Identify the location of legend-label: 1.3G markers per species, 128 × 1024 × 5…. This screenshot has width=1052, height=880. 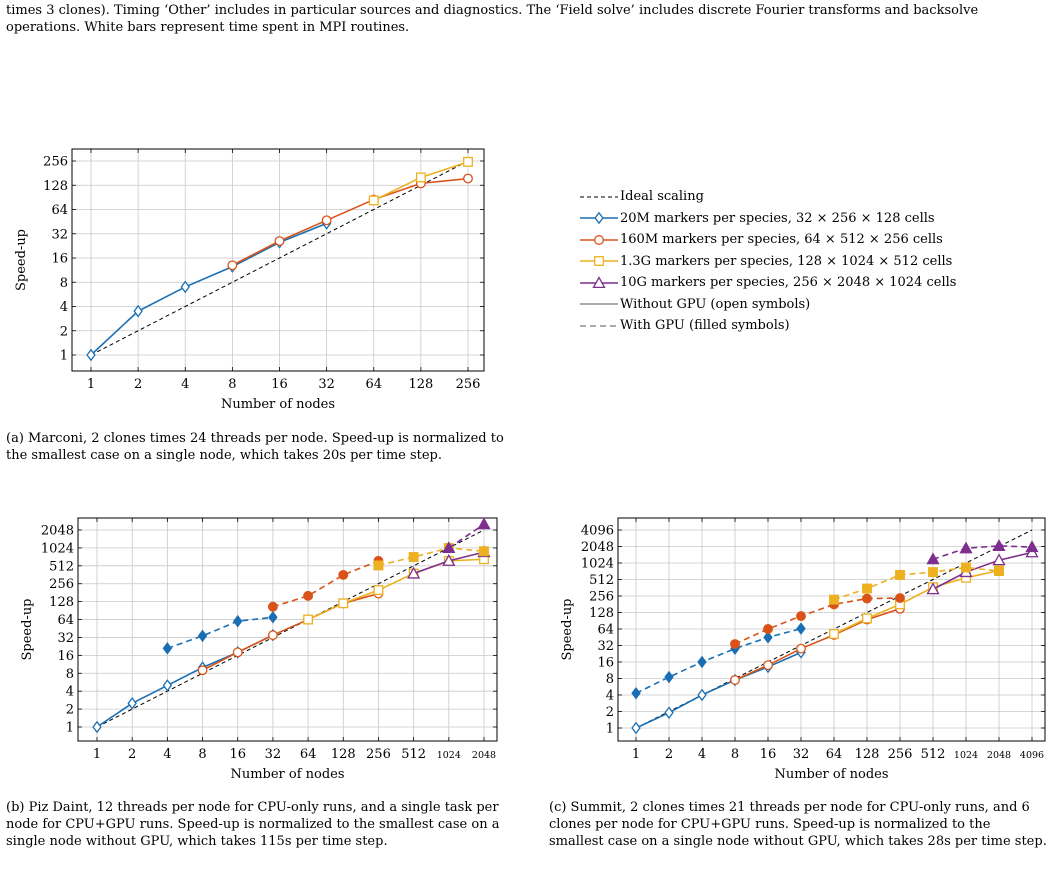
(786, 261).